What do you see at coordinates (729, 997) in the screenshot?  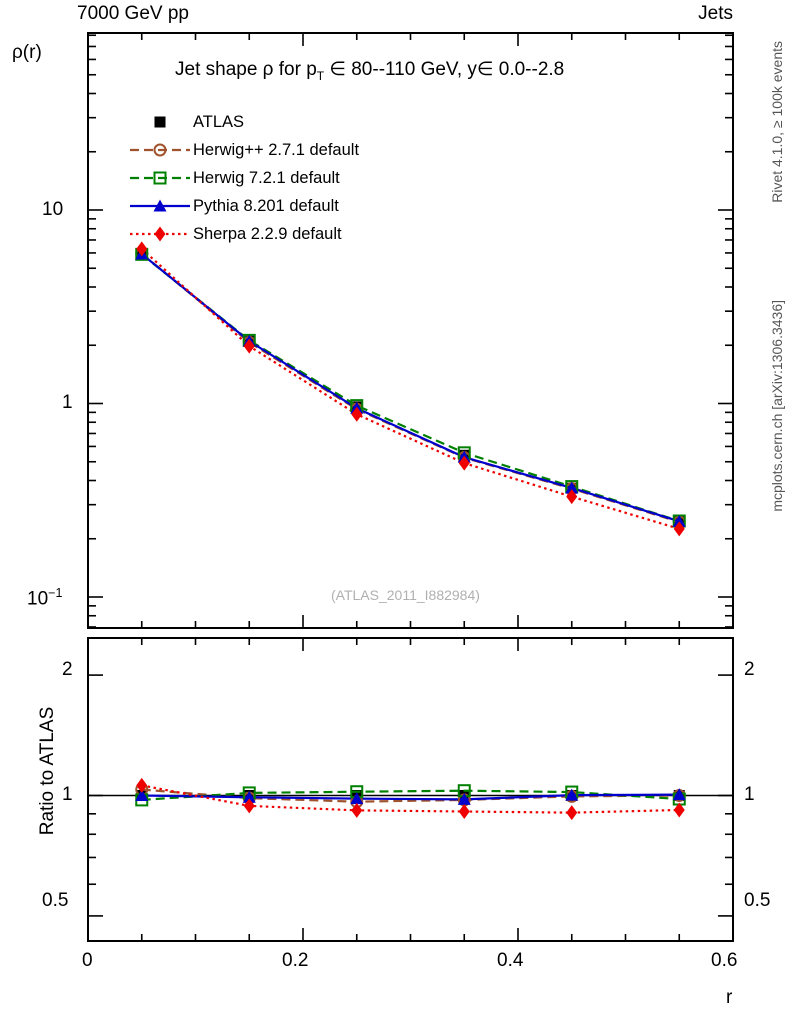 I see `xaxis-label: r` at bounding box center [729, 997].